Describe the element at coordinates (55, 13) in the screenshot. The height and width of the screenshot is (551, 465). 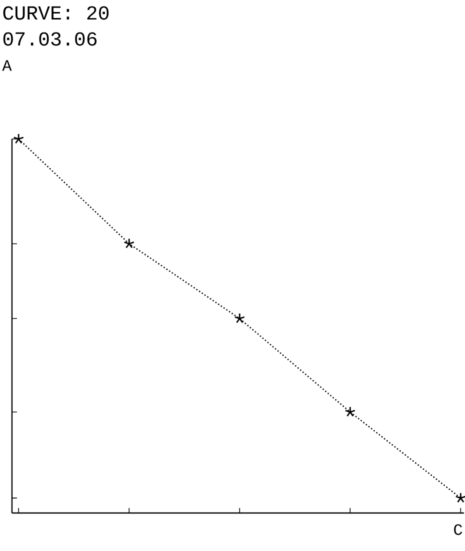
I see `chart-title: CURVE: 20` at that location.